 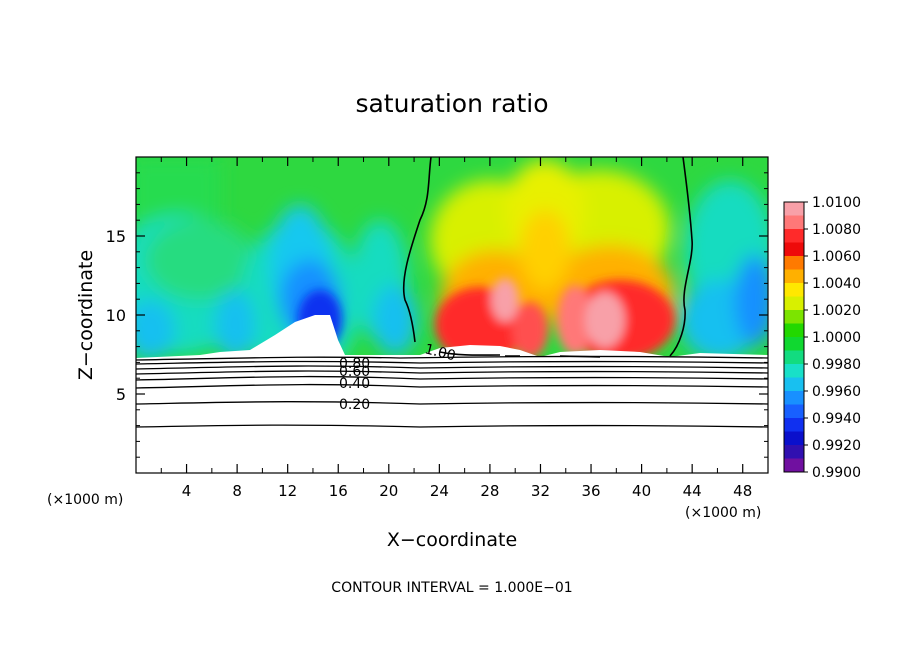 What do you see at coordinates (452, 540) in the screenshot?
I see `x-axis-title: X−coordinate` at bounding box center [452, 540].